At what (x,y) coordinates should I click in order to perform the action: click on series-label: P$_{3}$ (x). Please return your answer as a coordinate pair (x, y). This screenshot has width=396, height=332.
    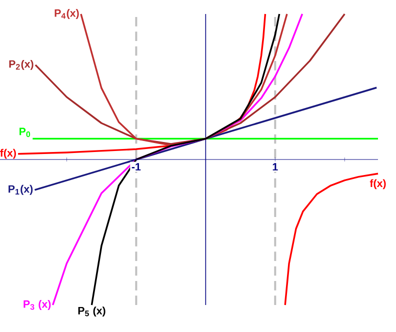
    Looking at the image, I should click on (37, 305).